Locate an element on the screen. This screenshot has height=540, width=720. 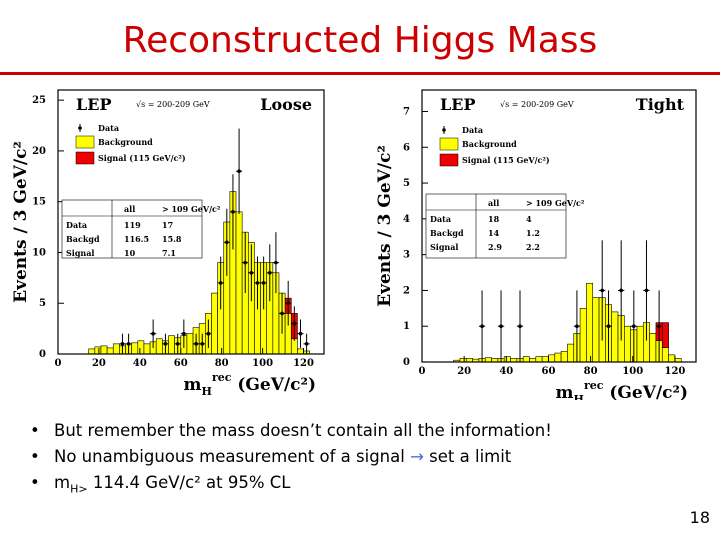
y-tick-label: 15 is located at coordinates (39, 202).